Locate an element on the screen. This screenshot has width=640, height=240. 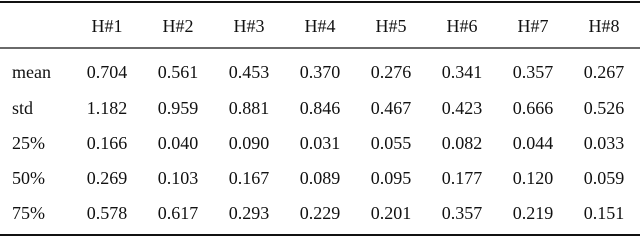
column-header: H#1 is located at coordinates (107, 26).